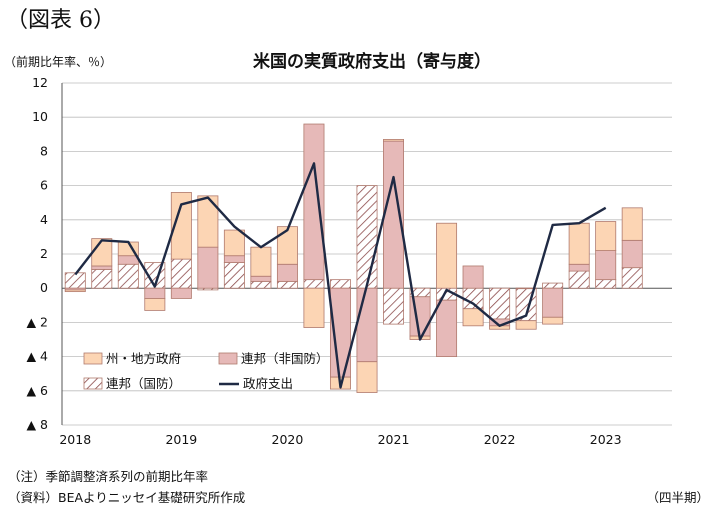  I want to click on y-tick-label: 0, so click(44, 287).